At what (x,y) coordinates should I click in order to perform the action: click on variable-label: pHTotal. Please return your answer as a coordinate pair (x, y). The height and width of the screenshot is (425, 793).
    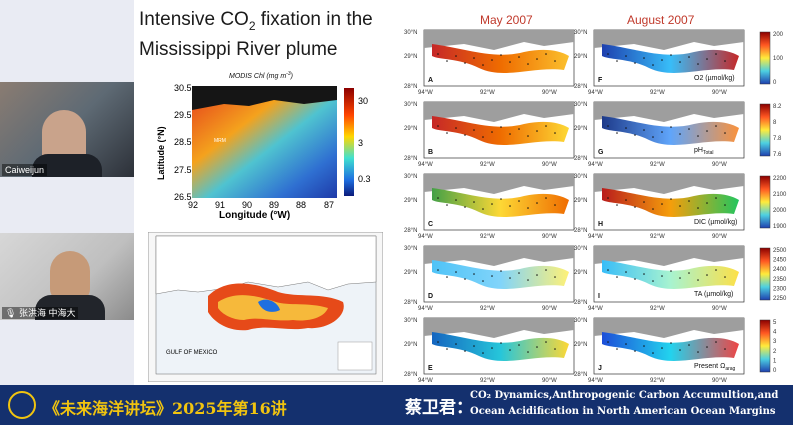
    Looking at the image, I should click on (704, 151).